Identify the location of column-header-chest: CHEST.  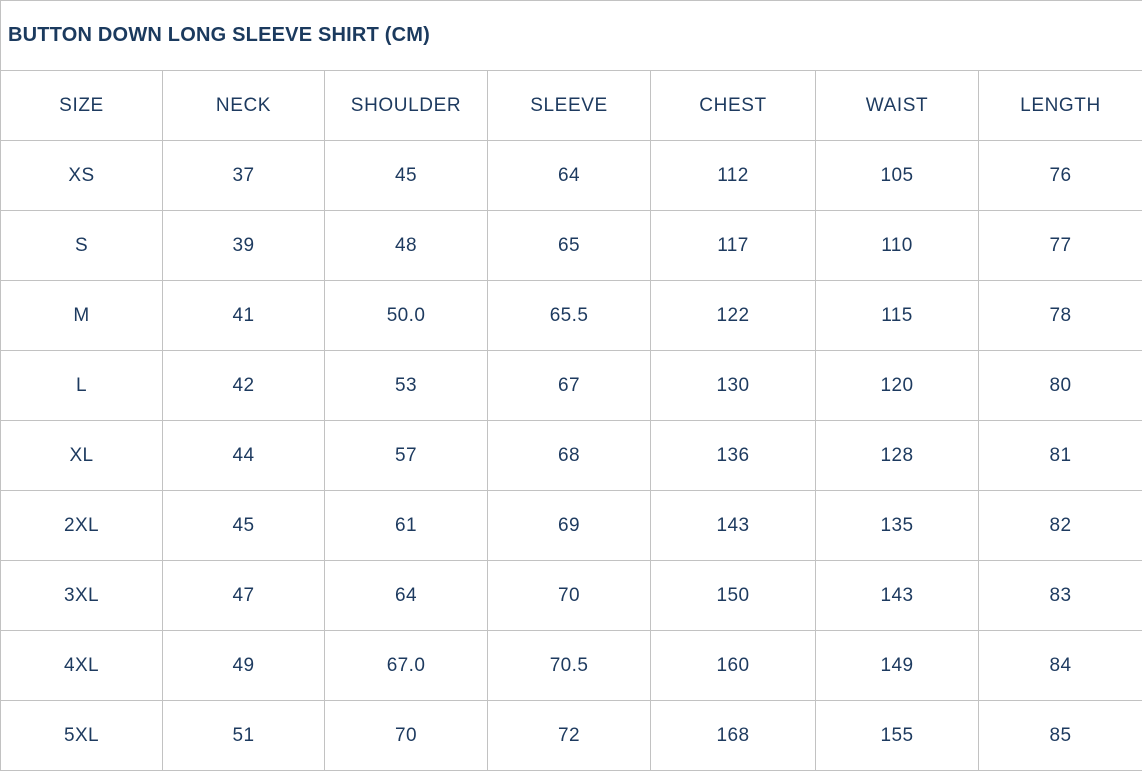
(733, 105).